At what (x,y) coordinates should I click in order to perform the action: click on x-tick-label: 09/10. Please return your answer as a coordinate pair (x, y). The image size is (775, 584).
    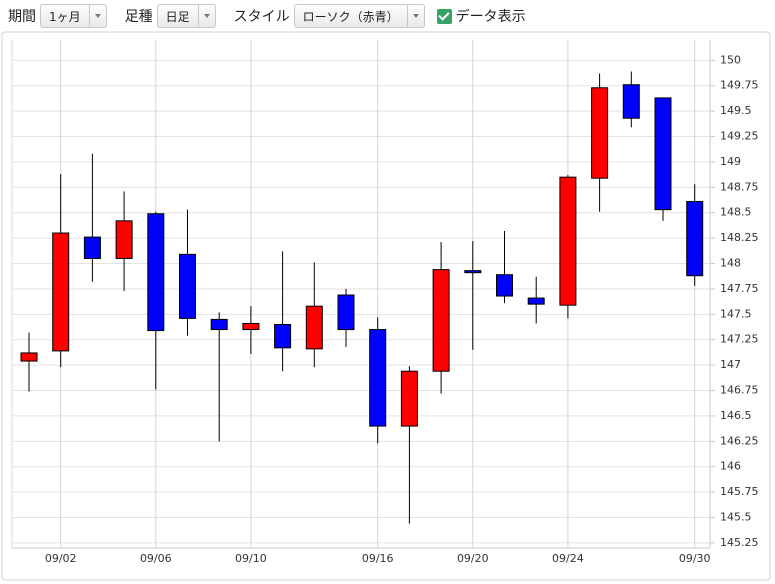
    Looking at the image, I should click on (251, 558).